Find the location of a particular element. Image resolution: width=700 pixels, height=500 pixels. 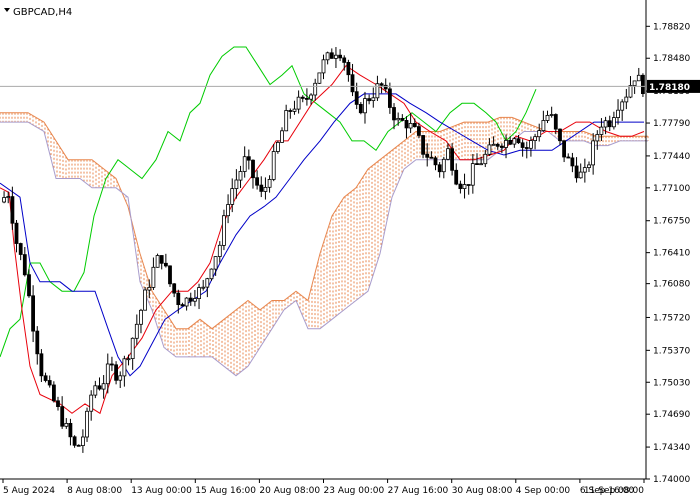

chart-title-text: GBPCAD,H4 is located at coordinates (42, 12).